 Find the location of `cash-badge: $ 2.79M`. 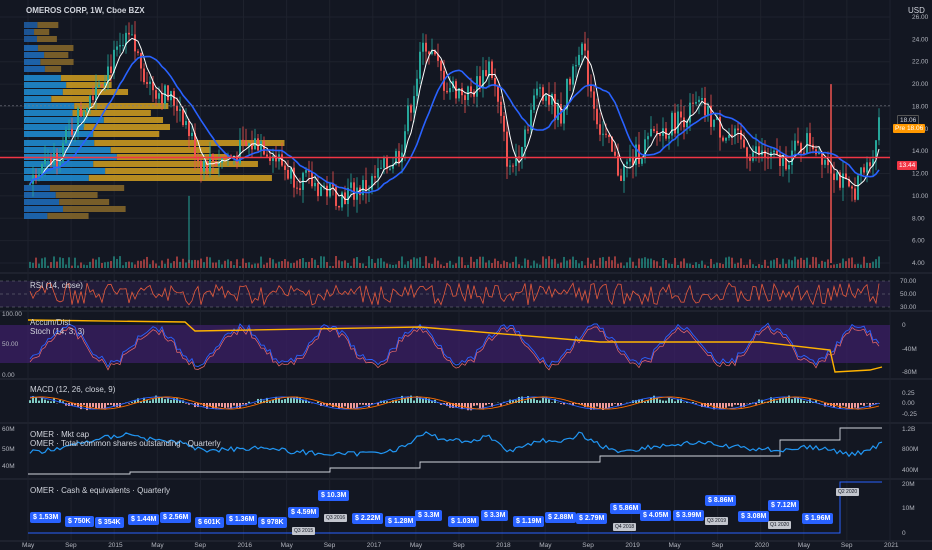

cash-badge: $ 2.79M is located at coordinates (592, 518).